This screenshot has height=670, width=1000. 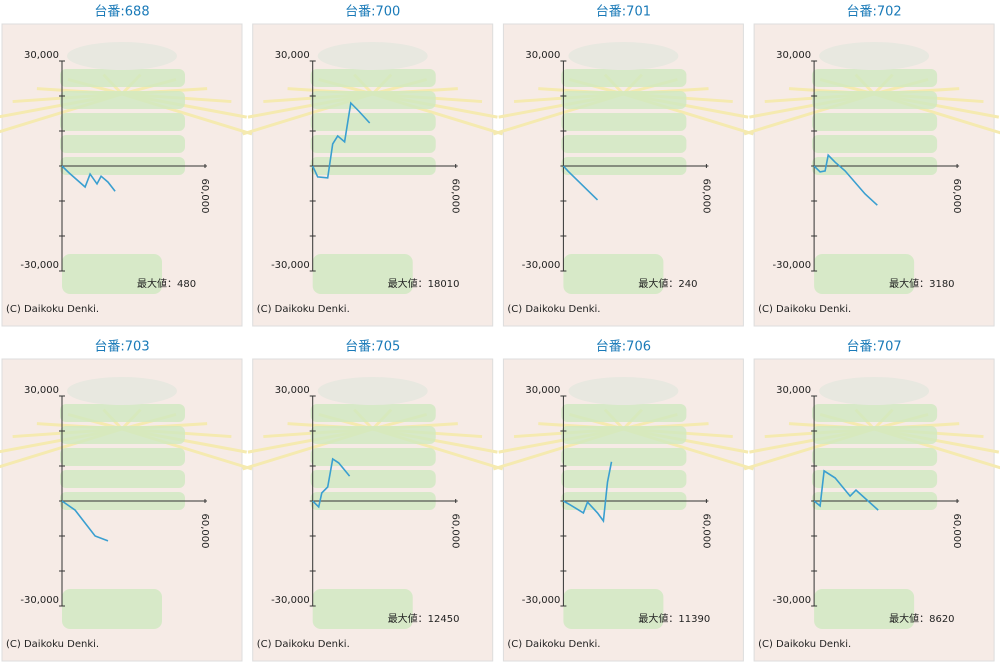 What do you see at coordinates (166, 283) in the screenshot?
I see `max-label: 最大値：480` at bounding box center [166, 283].